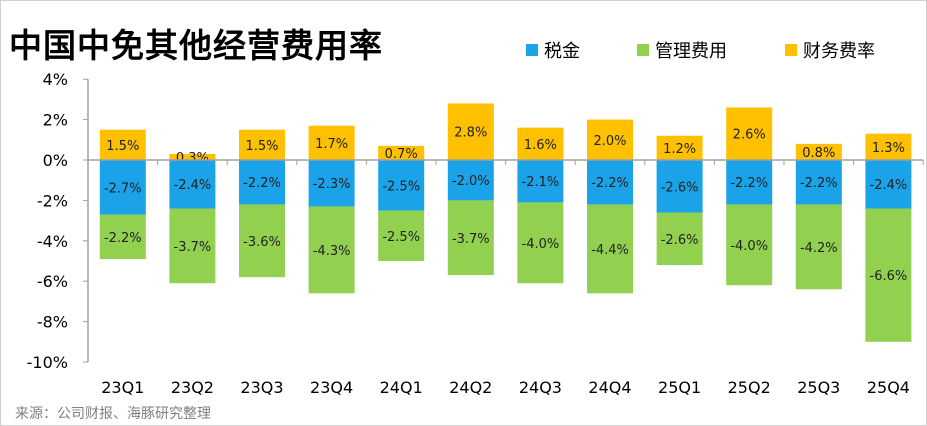 This screenshot has height=426, width=927. What do you see at coordinates (52, 322) in the screenshot?
I see `y-tick-label: -8%` at bounding box center [52, 322].